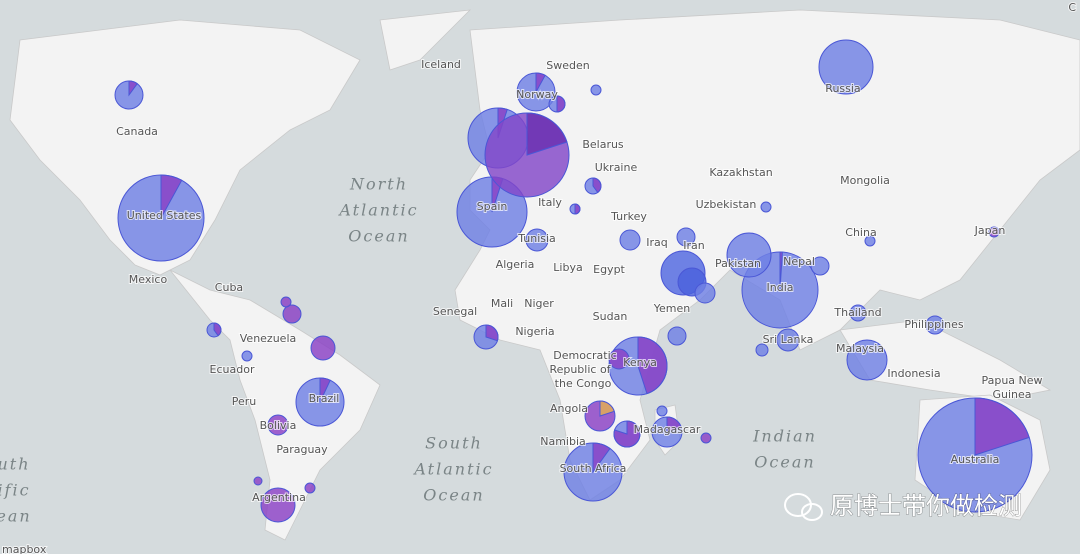 The width and height of the screenshot is (1080, 554). I want to click on place-label: Japan, so click(990, 230).